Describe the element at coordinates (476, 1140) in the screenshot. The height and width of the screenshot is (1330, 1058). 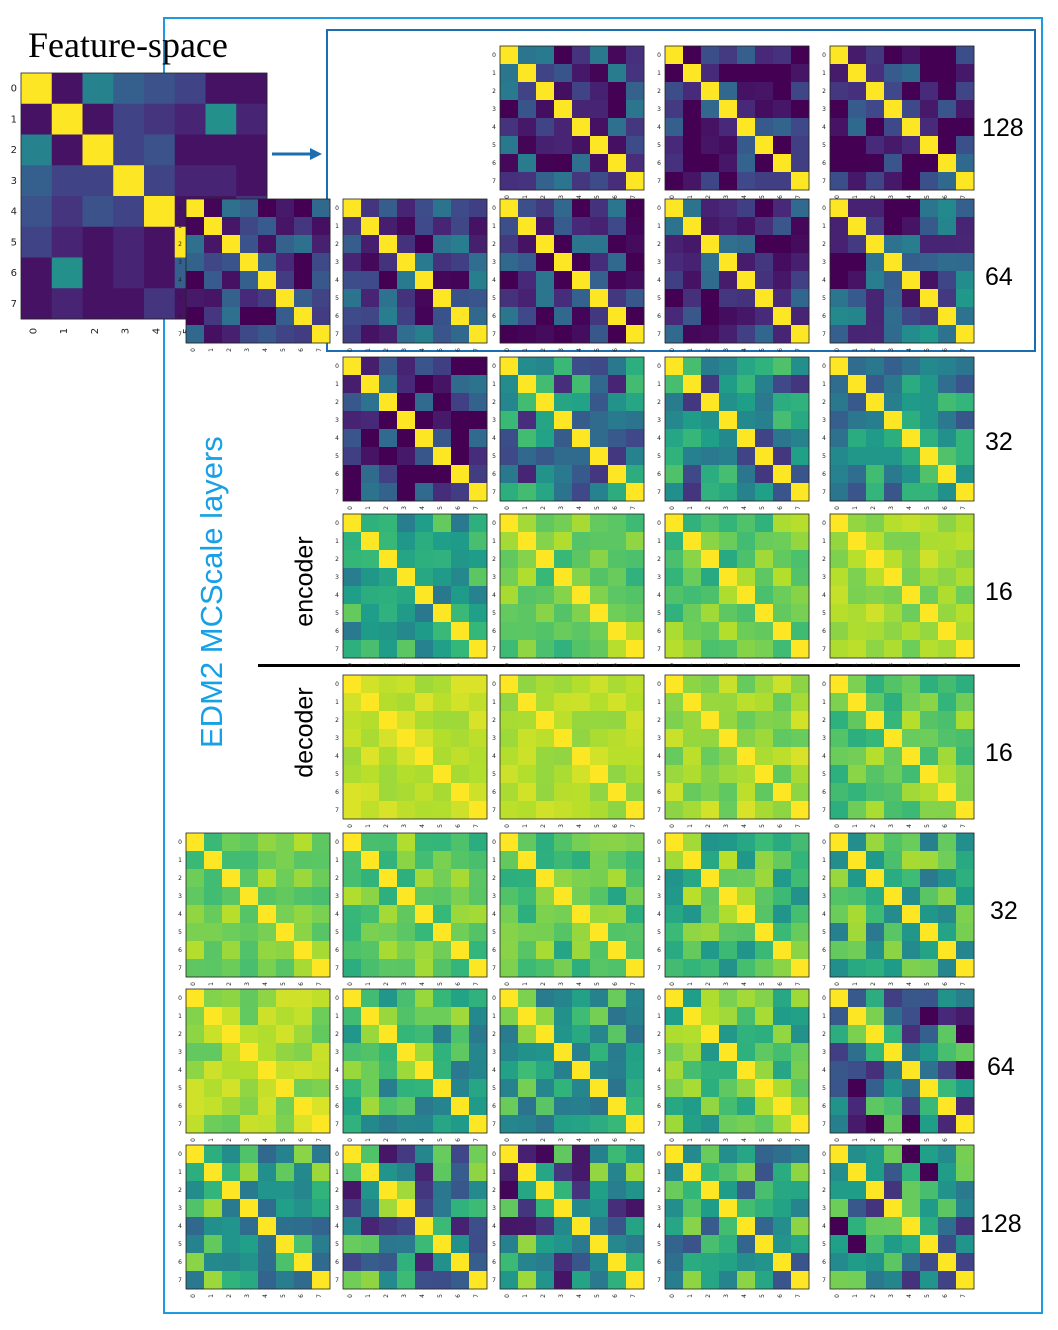
I see `x-tick-label: 7` at that location.